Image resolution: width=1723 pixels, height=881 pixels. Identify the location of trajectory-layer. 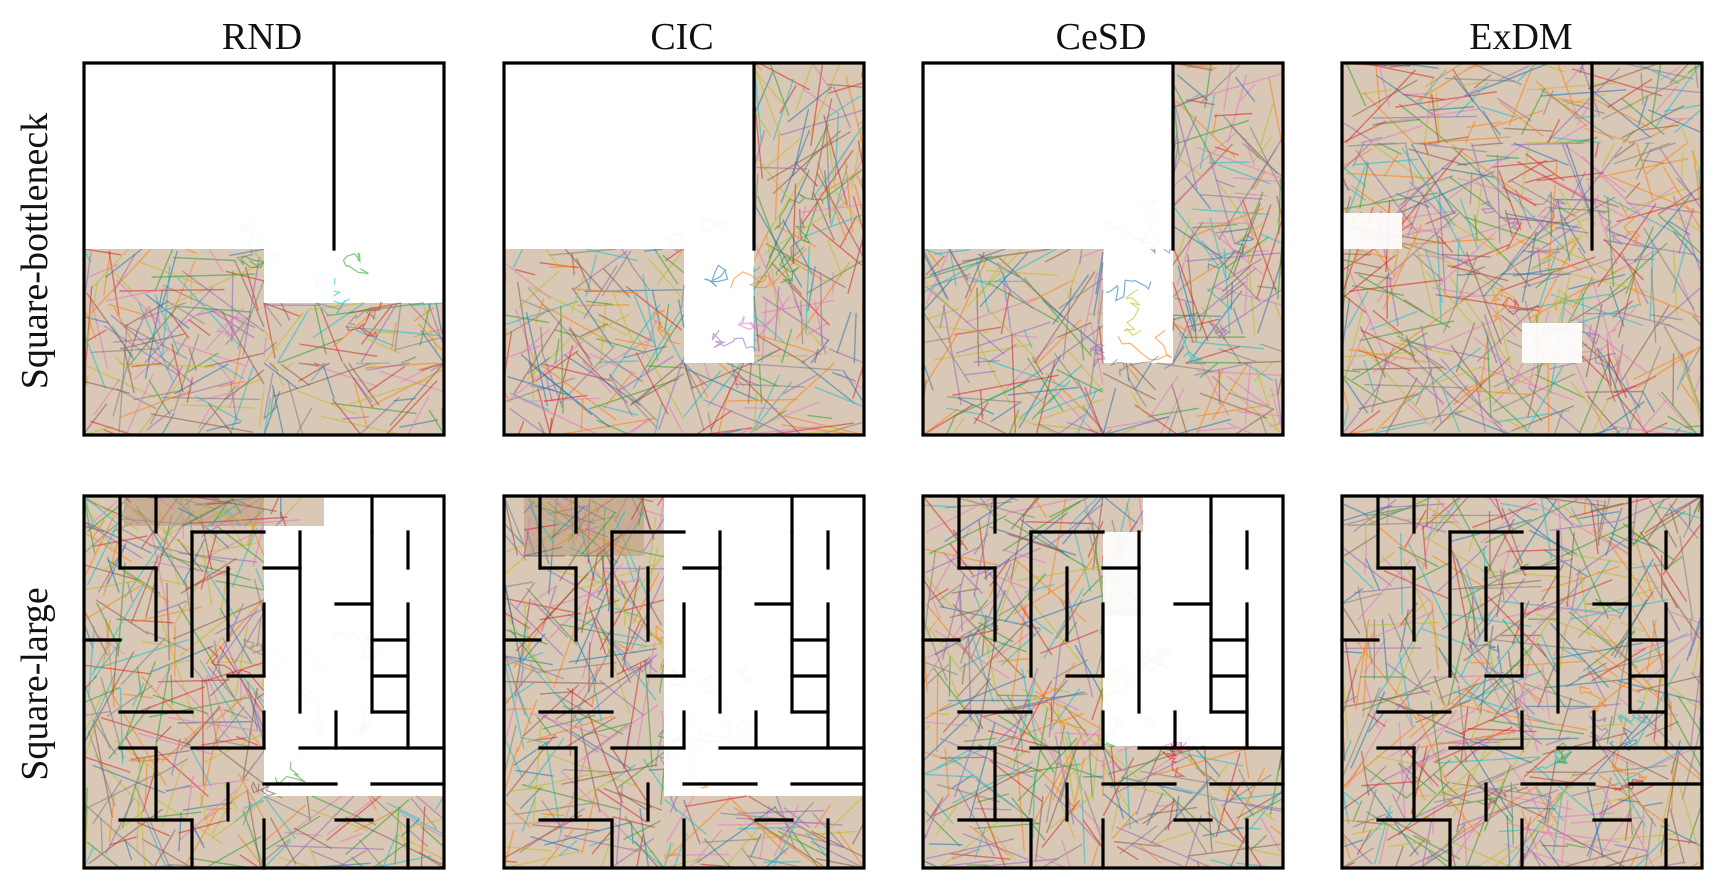
(684, 682).